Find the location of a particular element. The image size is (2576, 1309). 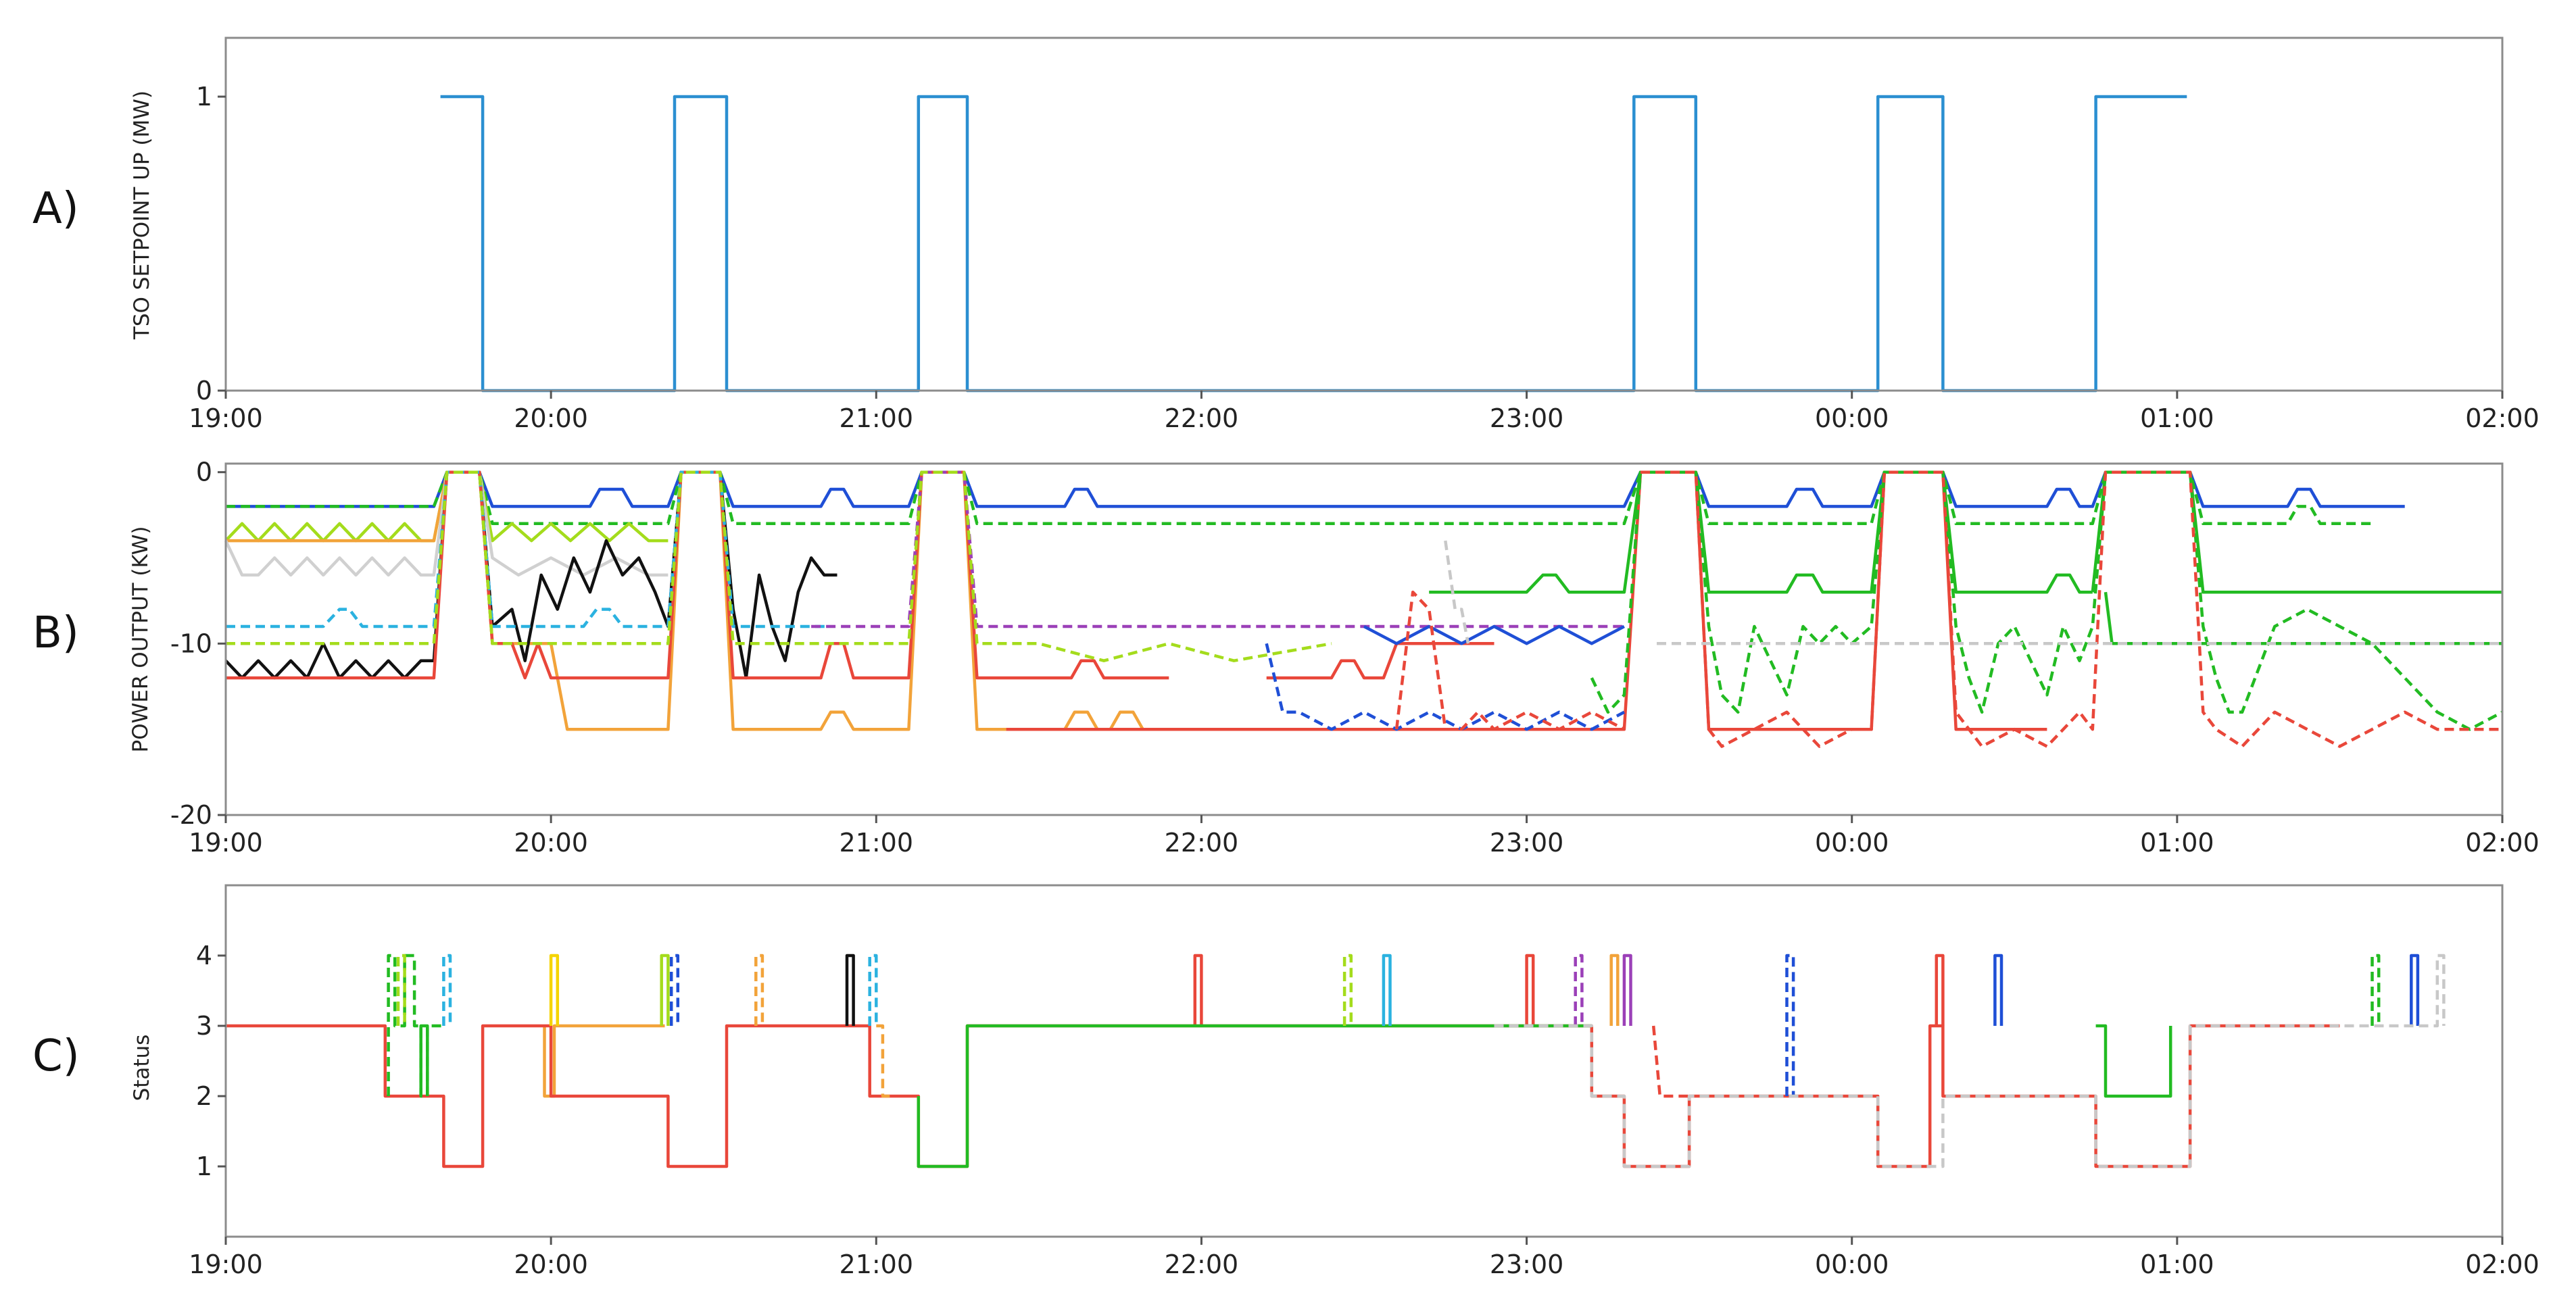

y-axis-label: TSO SETPOINT UP (MW) is located at coordinates (142, 215).